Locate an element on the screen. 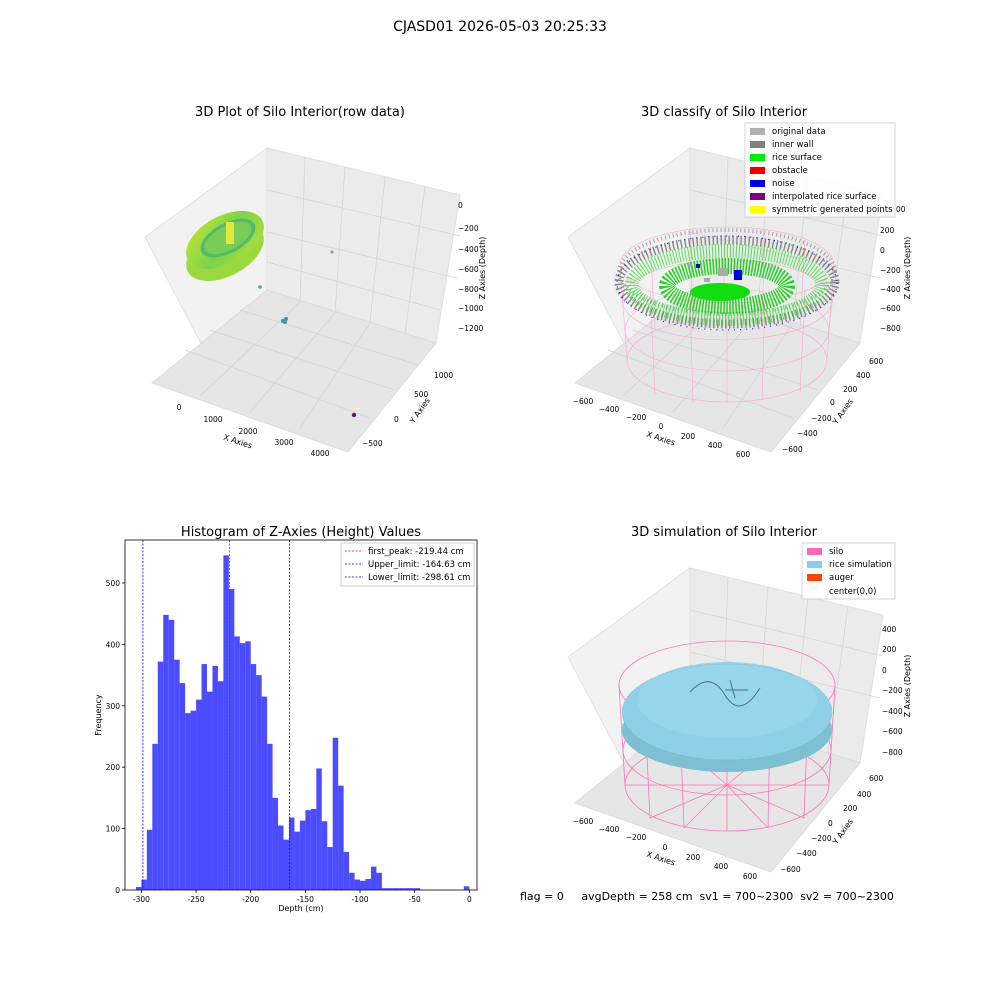  panel1-point-ring is located at coordinates (225, 246).